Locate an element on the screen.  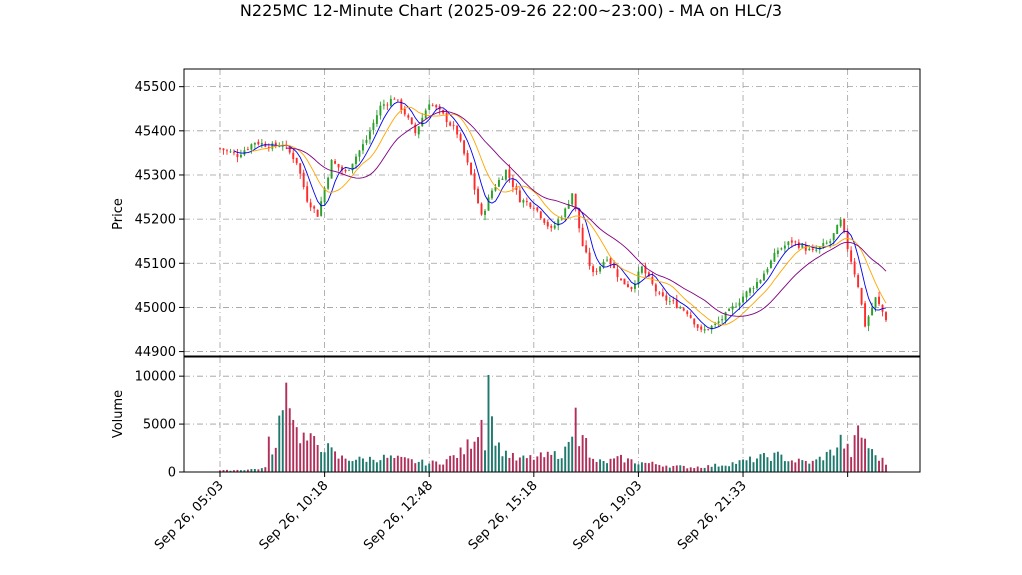
price-tick-label: 45300 is located at coordinates (155, 175).